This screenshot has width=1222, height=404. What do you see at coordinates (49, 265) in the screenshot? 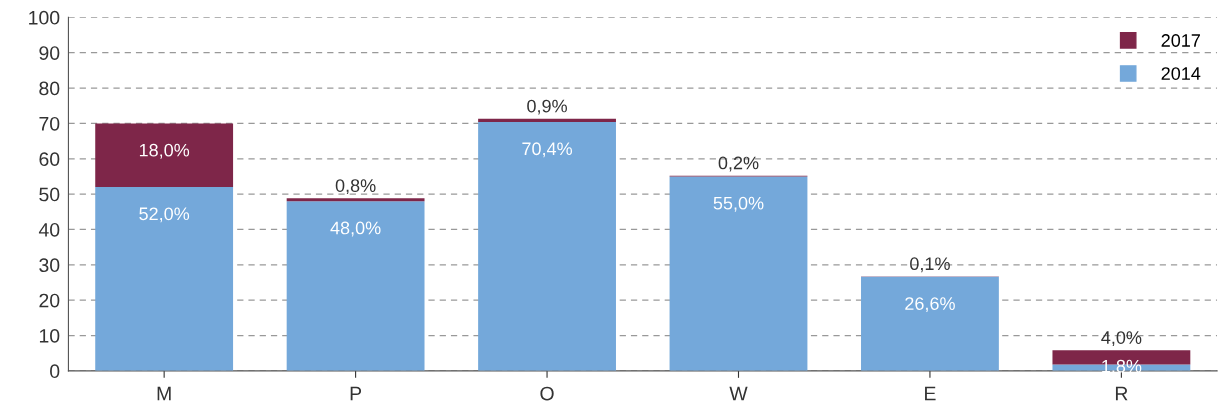
I see `y-tick-label: 30` at bounding box center [49, 265].